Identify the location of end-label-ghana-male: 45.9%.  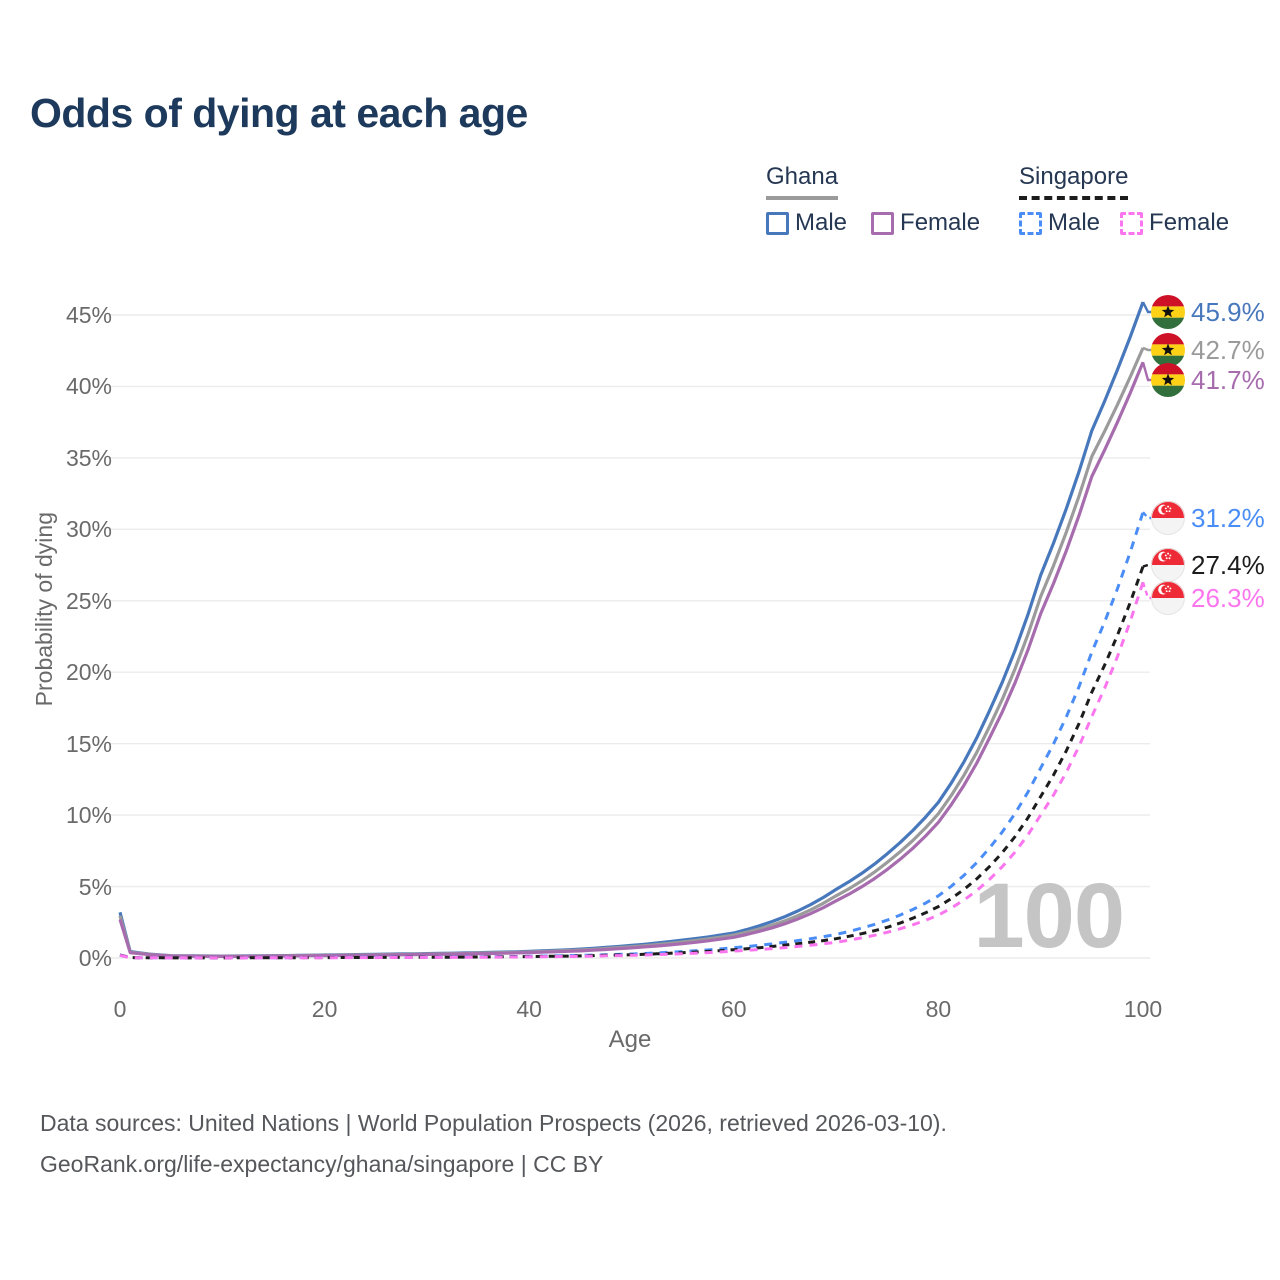
(1208, 312).